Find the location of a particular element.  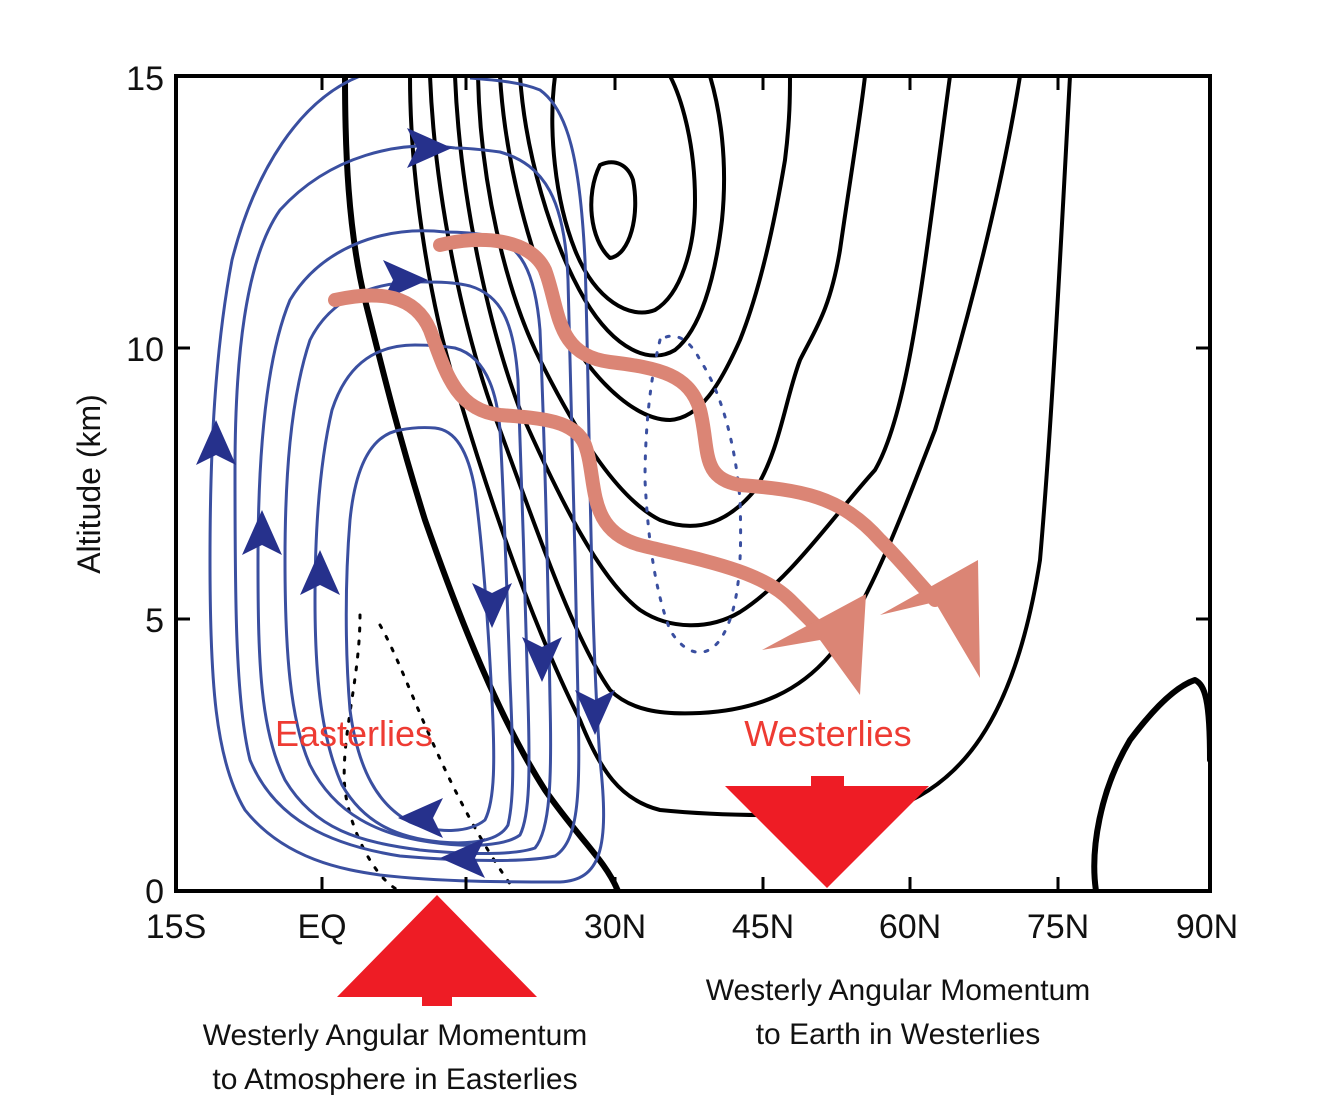

easterly-dotted-contour-tropics is located at coordinates (429, 752).